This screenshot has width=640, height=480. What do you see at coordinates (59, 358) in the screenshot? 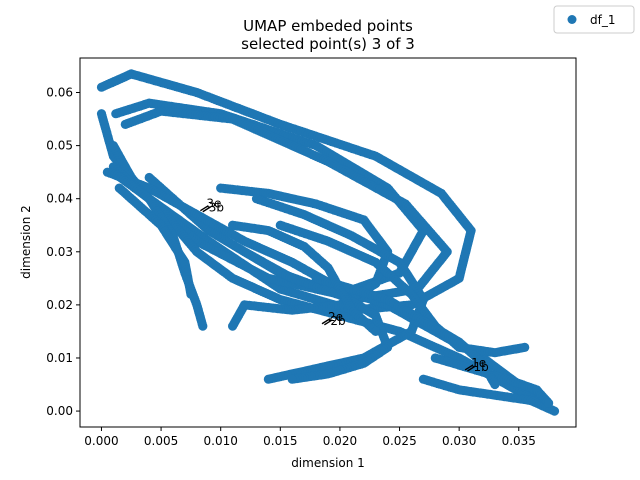
I see `y-tick-label: 0.01` at bounding box center [59, 358].